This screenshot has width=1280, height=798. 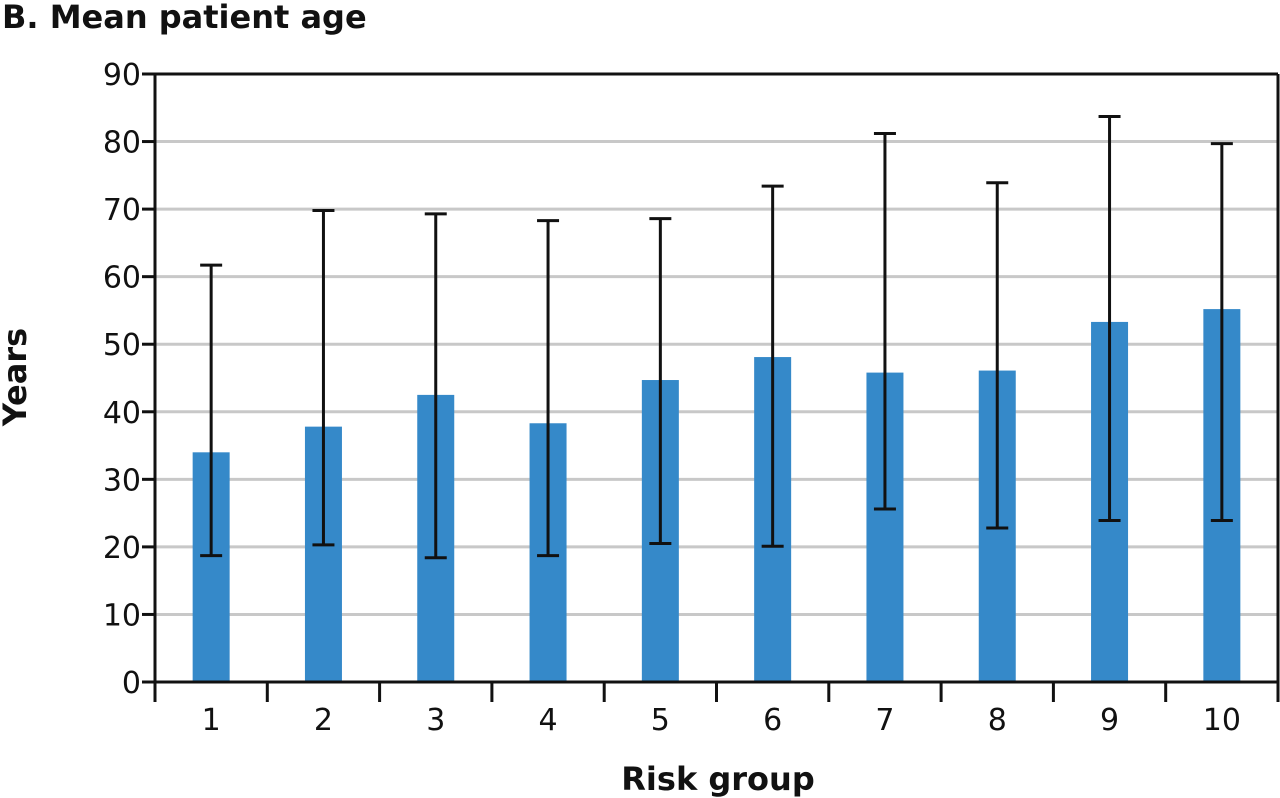 I want to click on y-axis-label: Years, so click(x=17, y=377).